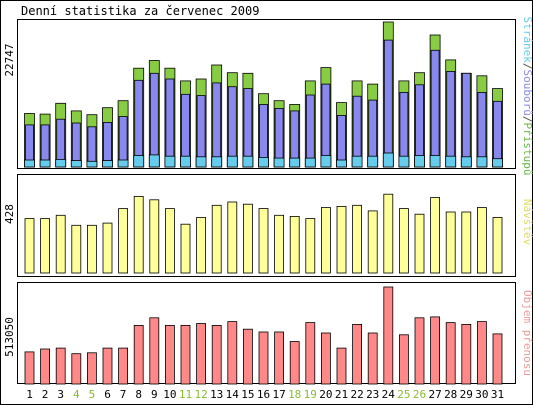  I want to click on x-tick-day-23: 23, so click(372, 394).